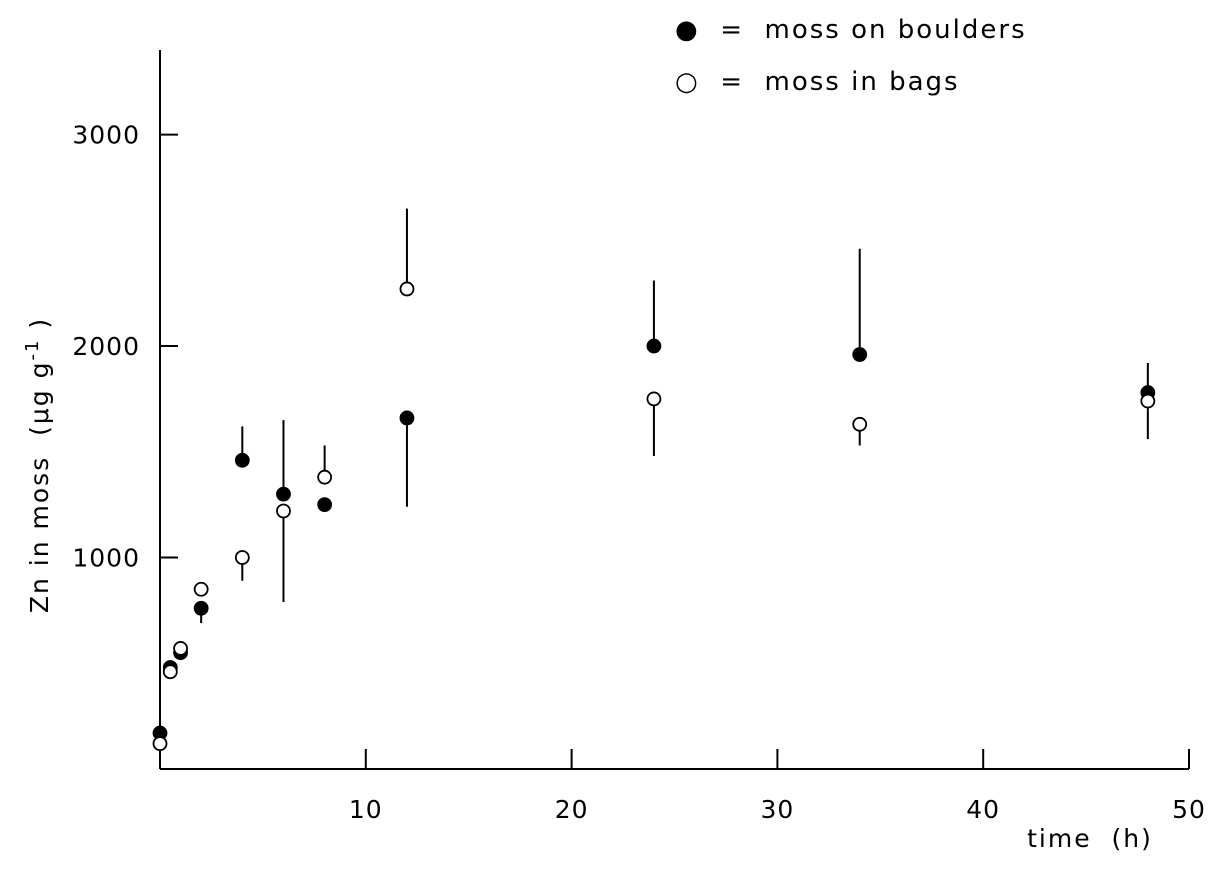  What do you see at coordinates (777, 809) in the screenshot?
I see `x-tick-label: 30` at bounding box center [777, 809].